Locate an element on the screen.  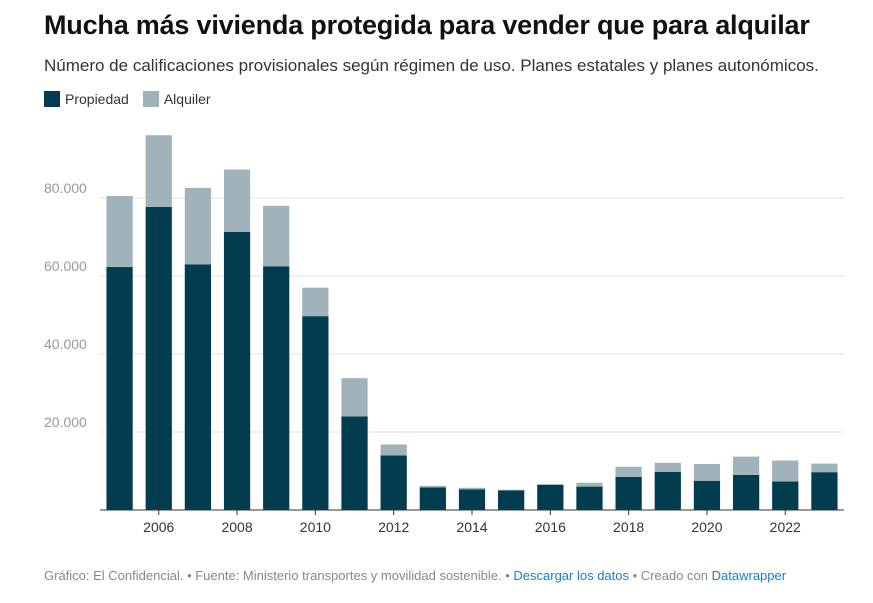
bar-propiedad-2010 is located at coordinates (315, 413).